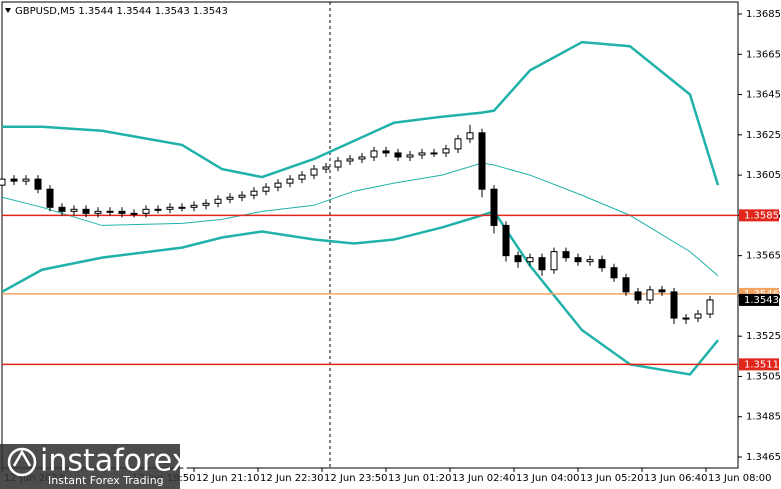 Image resolution: width=781 pixels, height=489 pixels. Describe the element at coordinates (763, 14) in the screenshot. I see `y-tick-label: 1.3685` at that location.